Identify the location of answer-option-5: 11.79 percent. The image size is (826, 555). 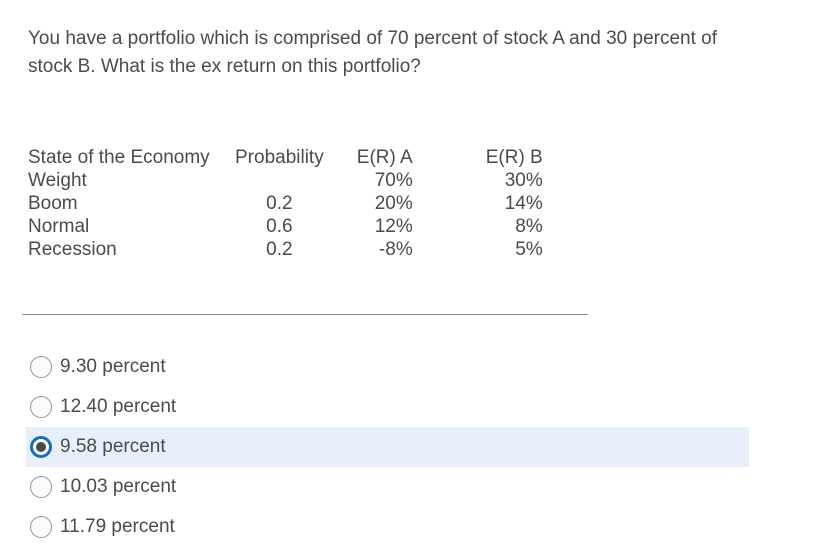
(387, 527).